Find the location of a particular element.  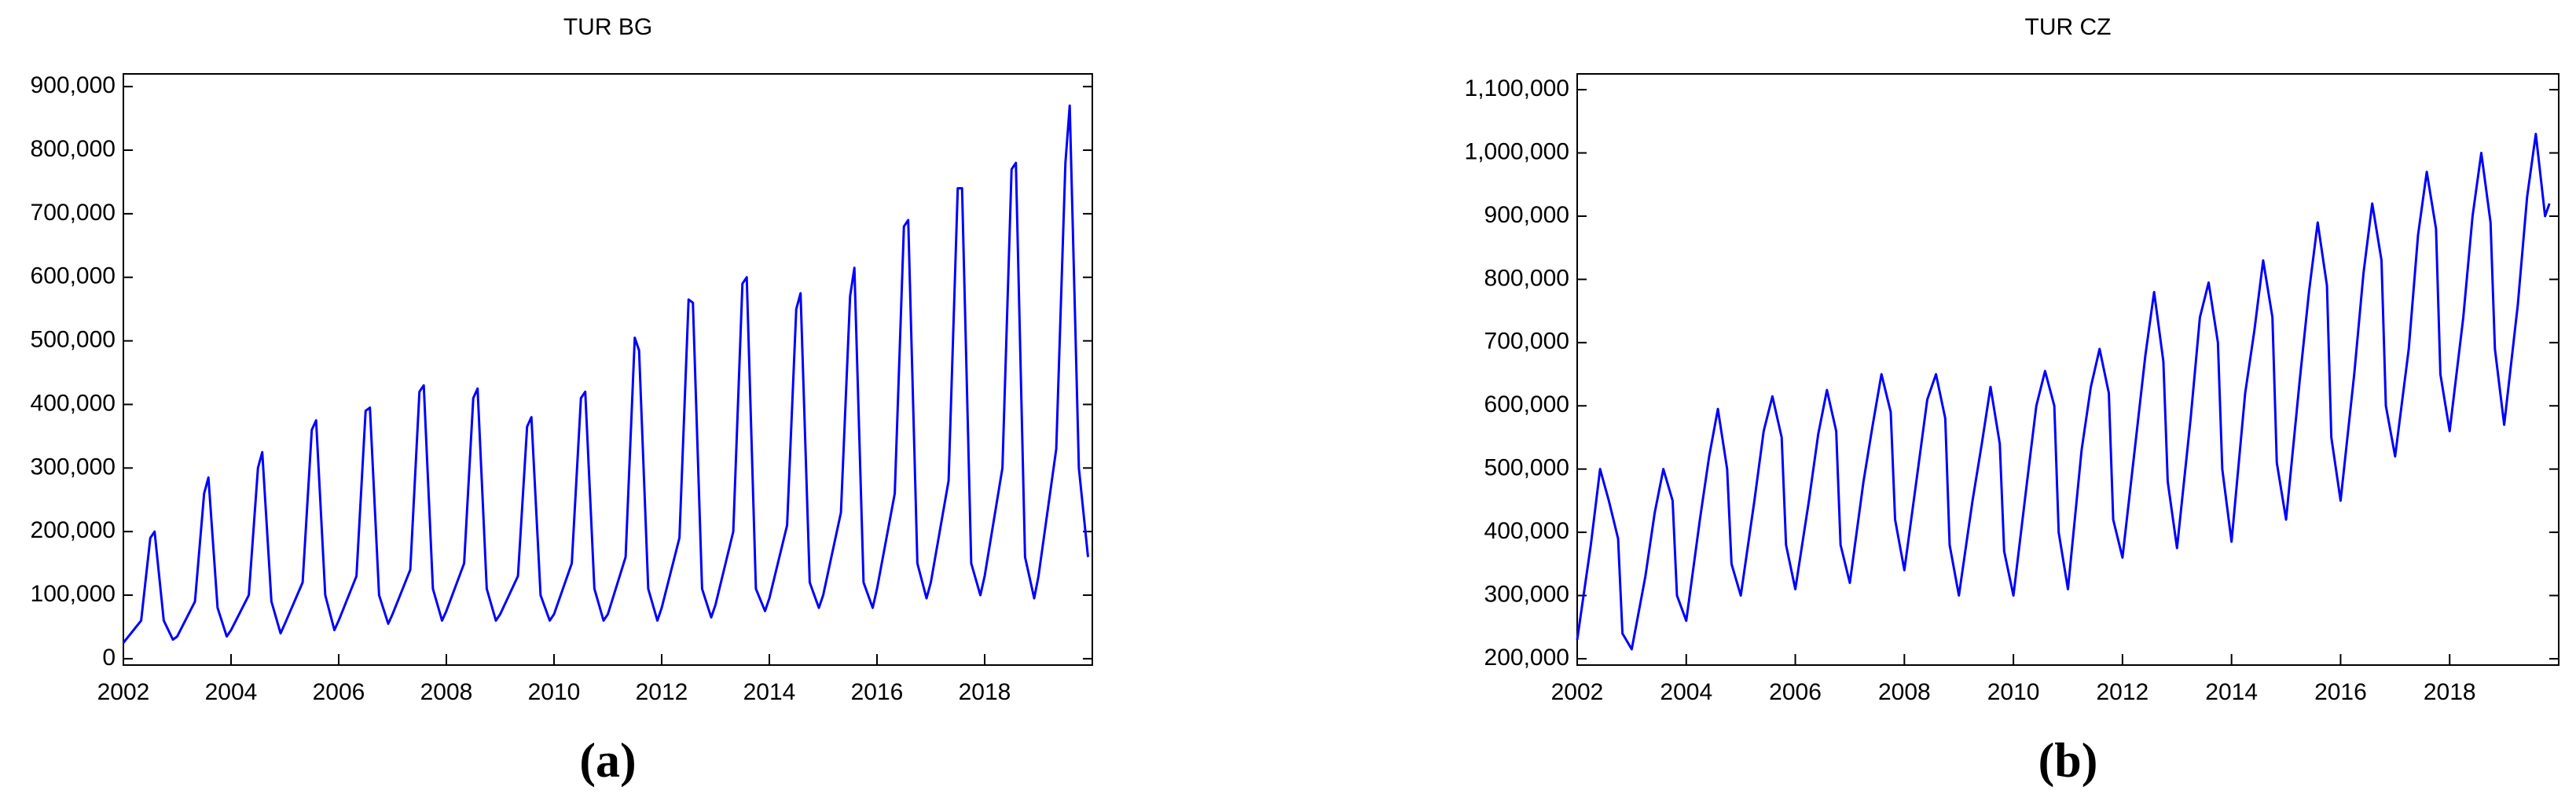

panel-caption: (a) is located at coordinates (607, 761).